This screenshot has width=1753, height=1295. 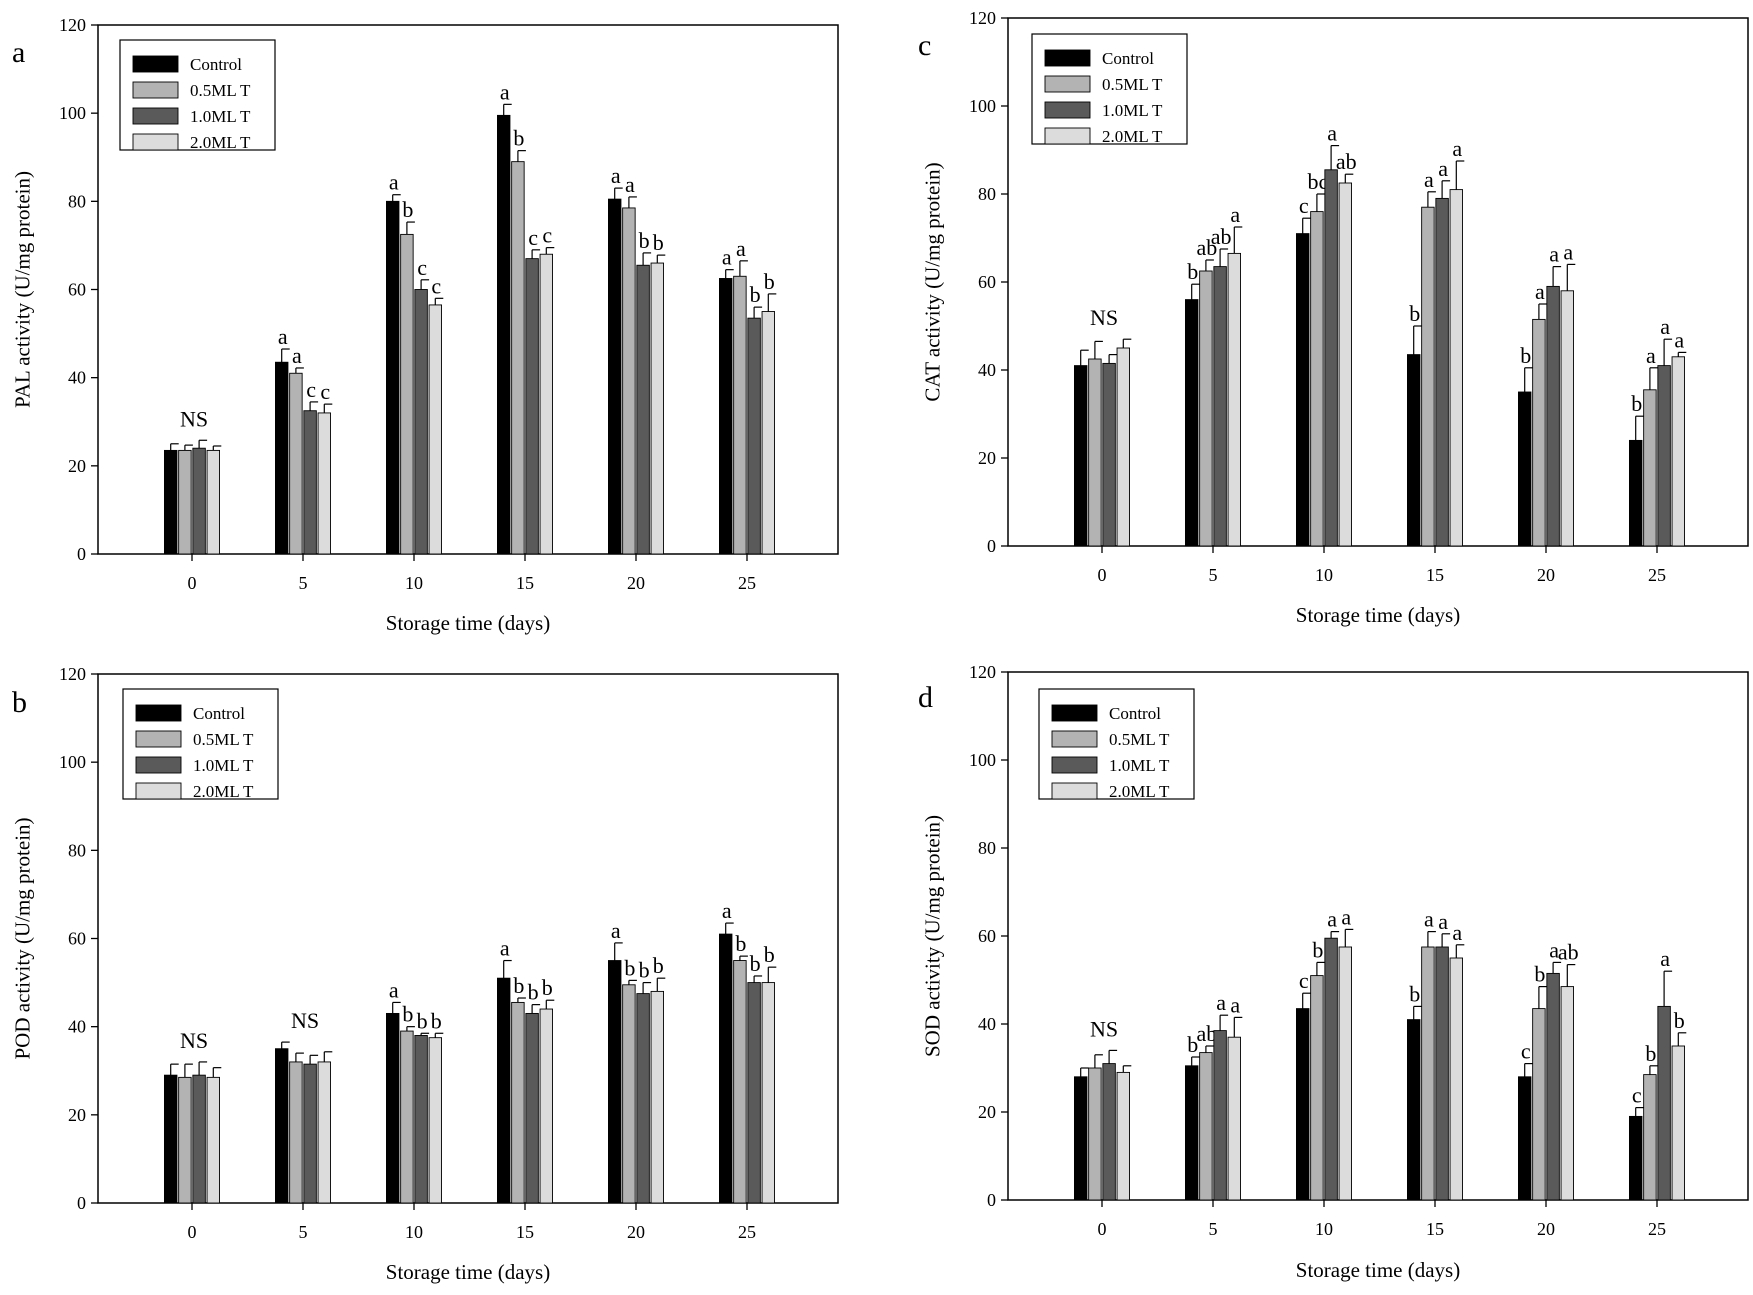 What do you see at coordinates (1102, 575) in the screenshot?
I see `x-tick-label: 0` at bounding box center [1102, 575].